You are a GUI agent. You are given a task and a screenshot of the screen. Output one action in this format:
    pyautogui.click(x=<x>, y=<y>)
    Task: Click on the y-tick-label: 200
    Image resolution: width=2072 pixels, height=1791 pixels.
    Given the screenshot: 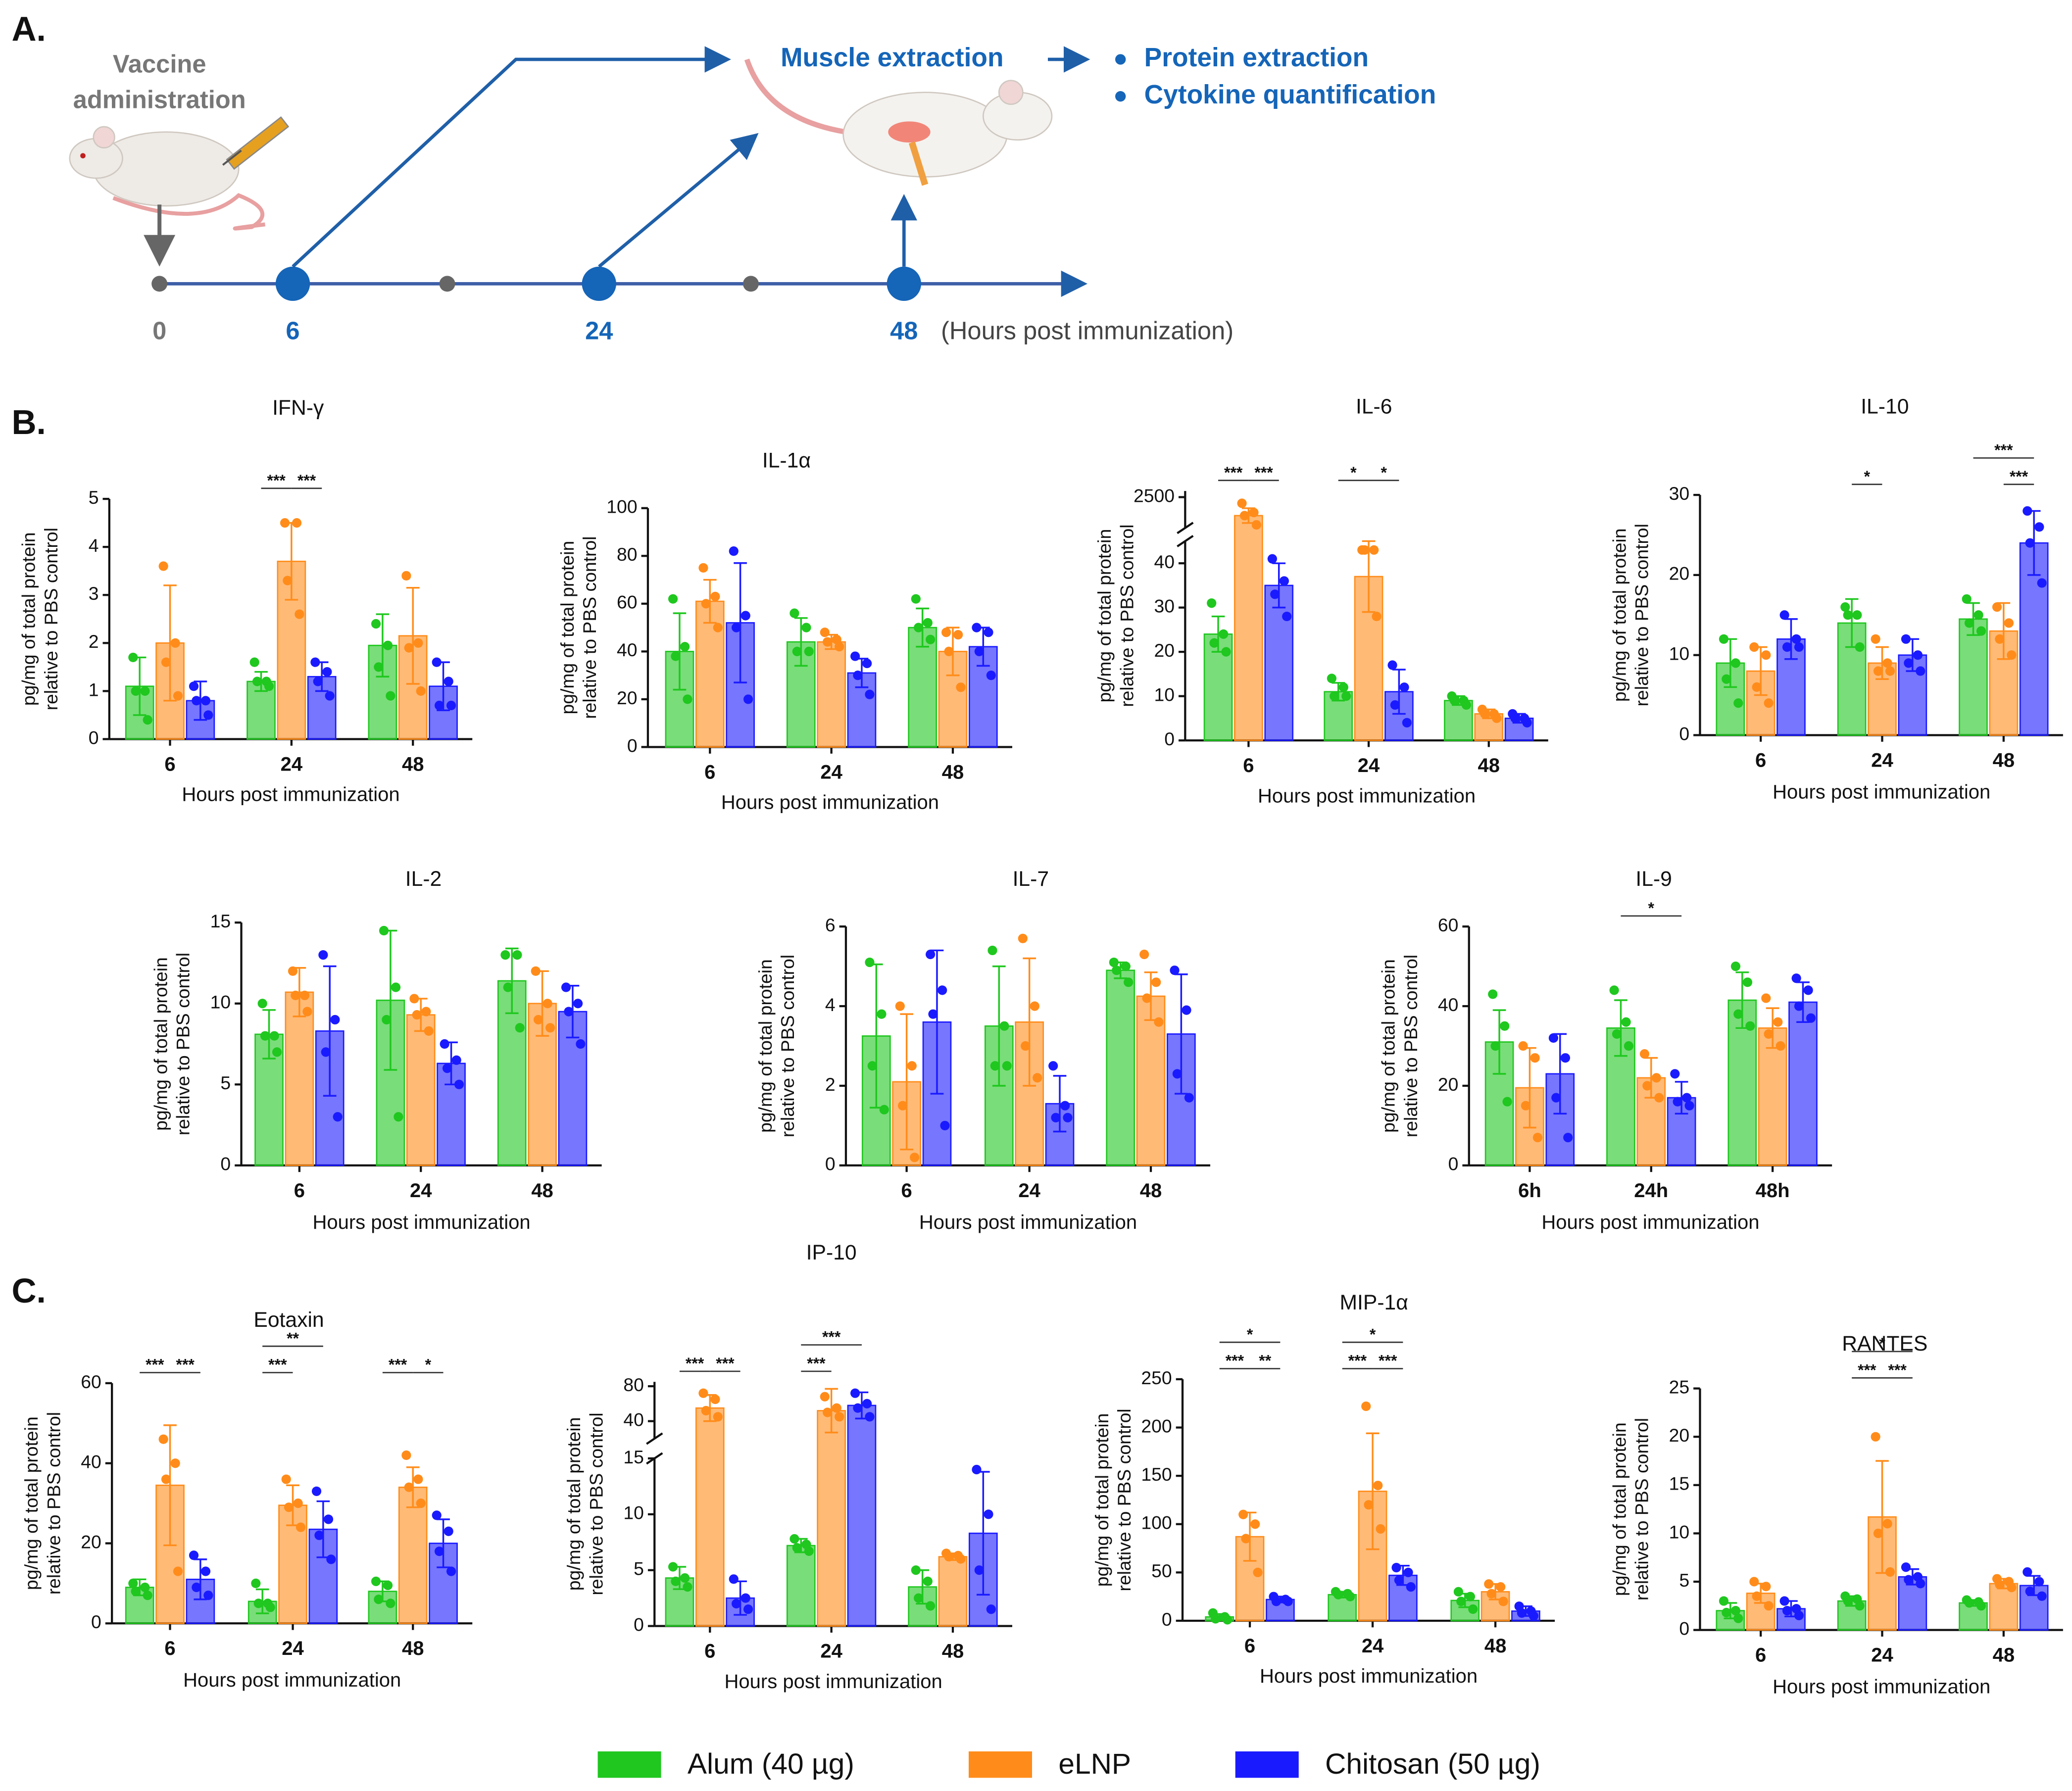 What is the action you would take?
    pyautogui.click(x=1156, y=1425)
    